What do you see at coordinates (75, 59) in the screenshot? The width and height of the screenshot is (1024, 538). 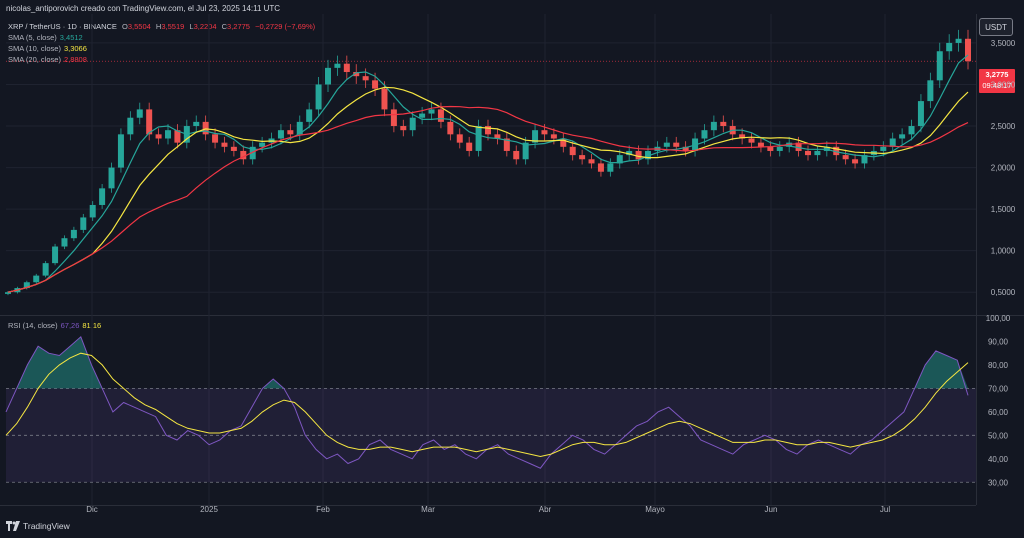 I see `sma20-value: 2,8808` at bounding box center [75, 59].